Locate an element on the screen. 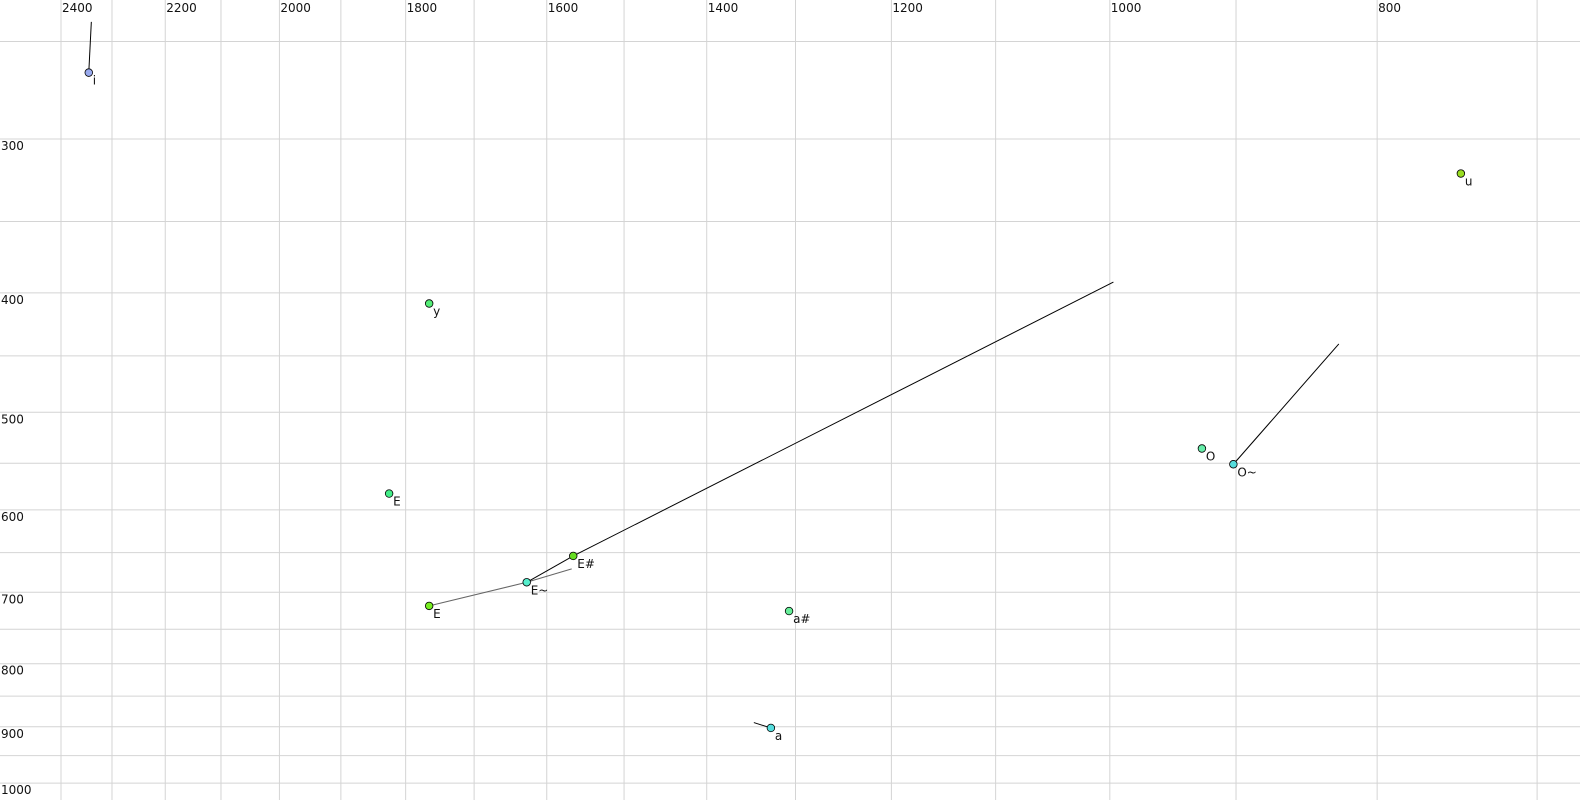 The height and width of the screenshot is (800, 1580). y-tick-label: 500 is located at coordinates (12, 419).